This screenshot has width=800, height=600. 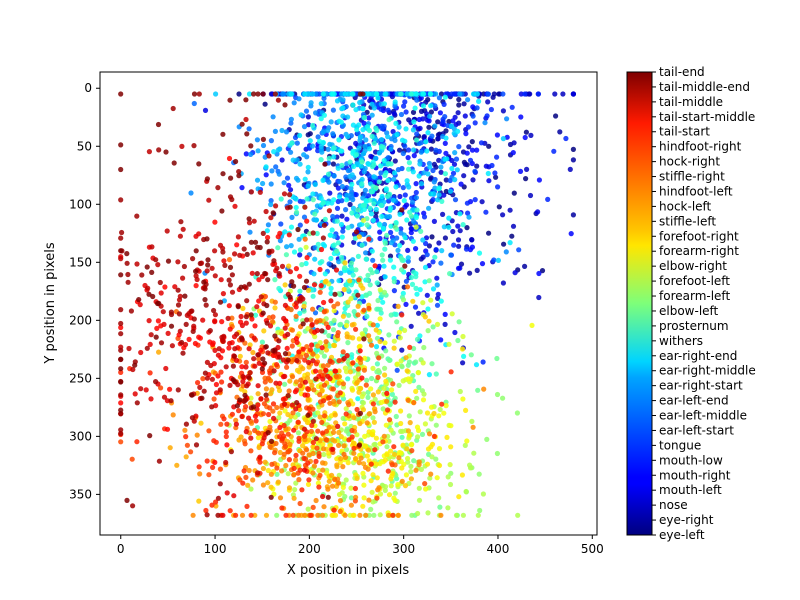 What do you see at coordinates (387, 447) in the screenshot?
I see `data-point-forearm-left` at bounding box center [387, 447].